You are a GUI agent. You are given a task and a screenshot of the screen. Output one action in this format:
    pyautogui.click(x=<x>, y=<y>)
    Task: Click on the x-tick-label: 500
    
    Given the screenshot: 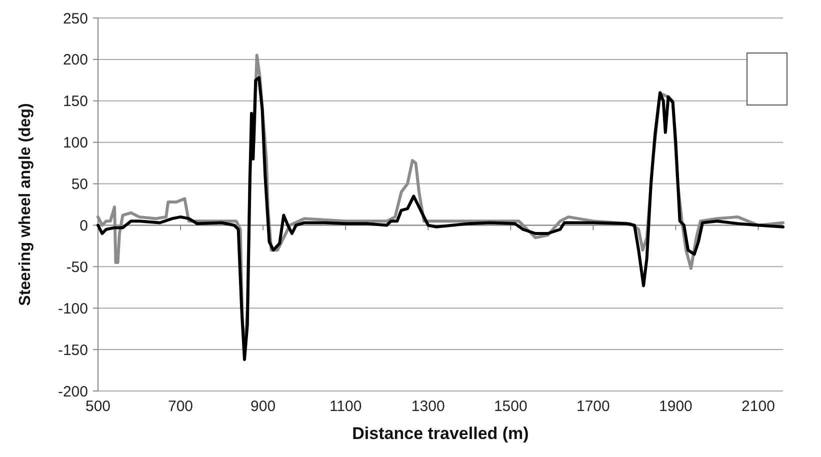 What is the action you would take?
    pyautogui.click(x=98, y=406)
    